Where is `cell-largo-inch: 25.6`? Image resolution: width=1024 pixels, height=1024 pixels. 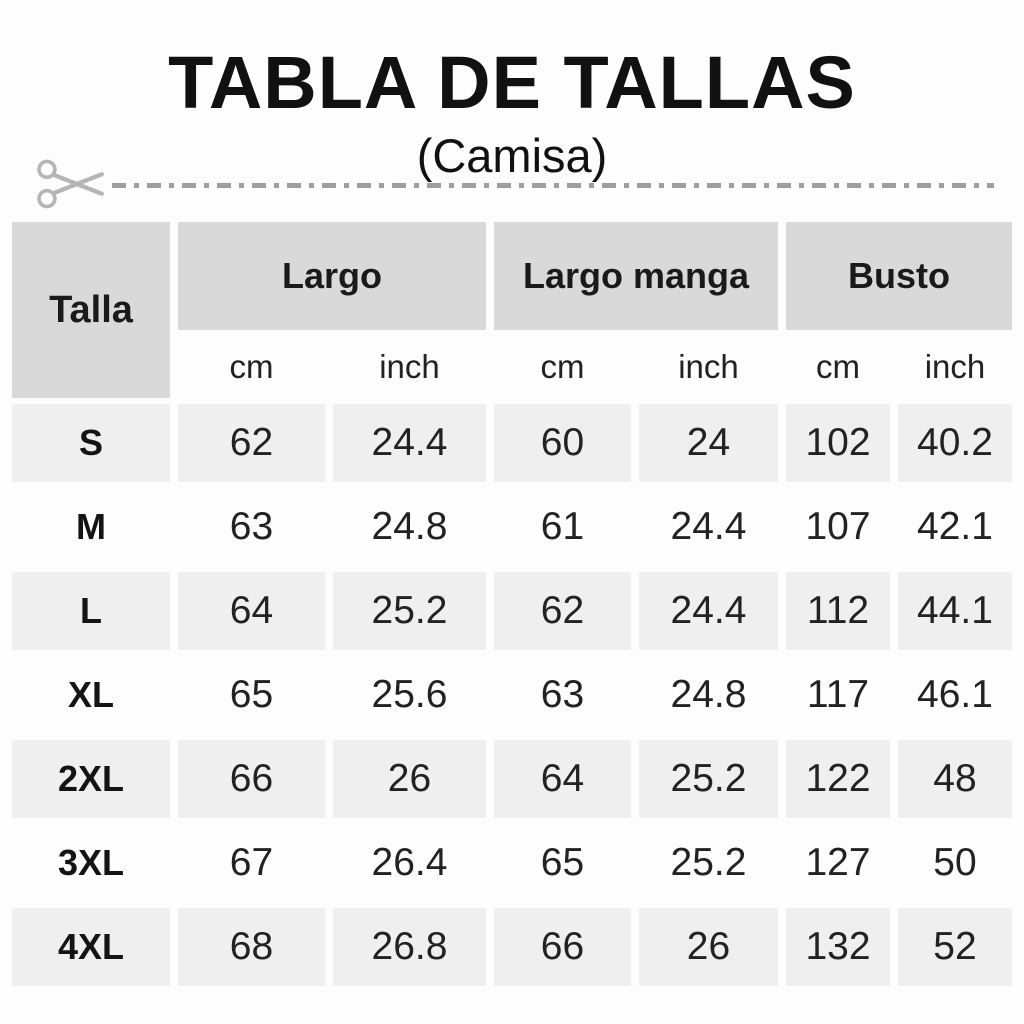 cell-largo-inch: 25.6 is located at coordinates (409, 694).